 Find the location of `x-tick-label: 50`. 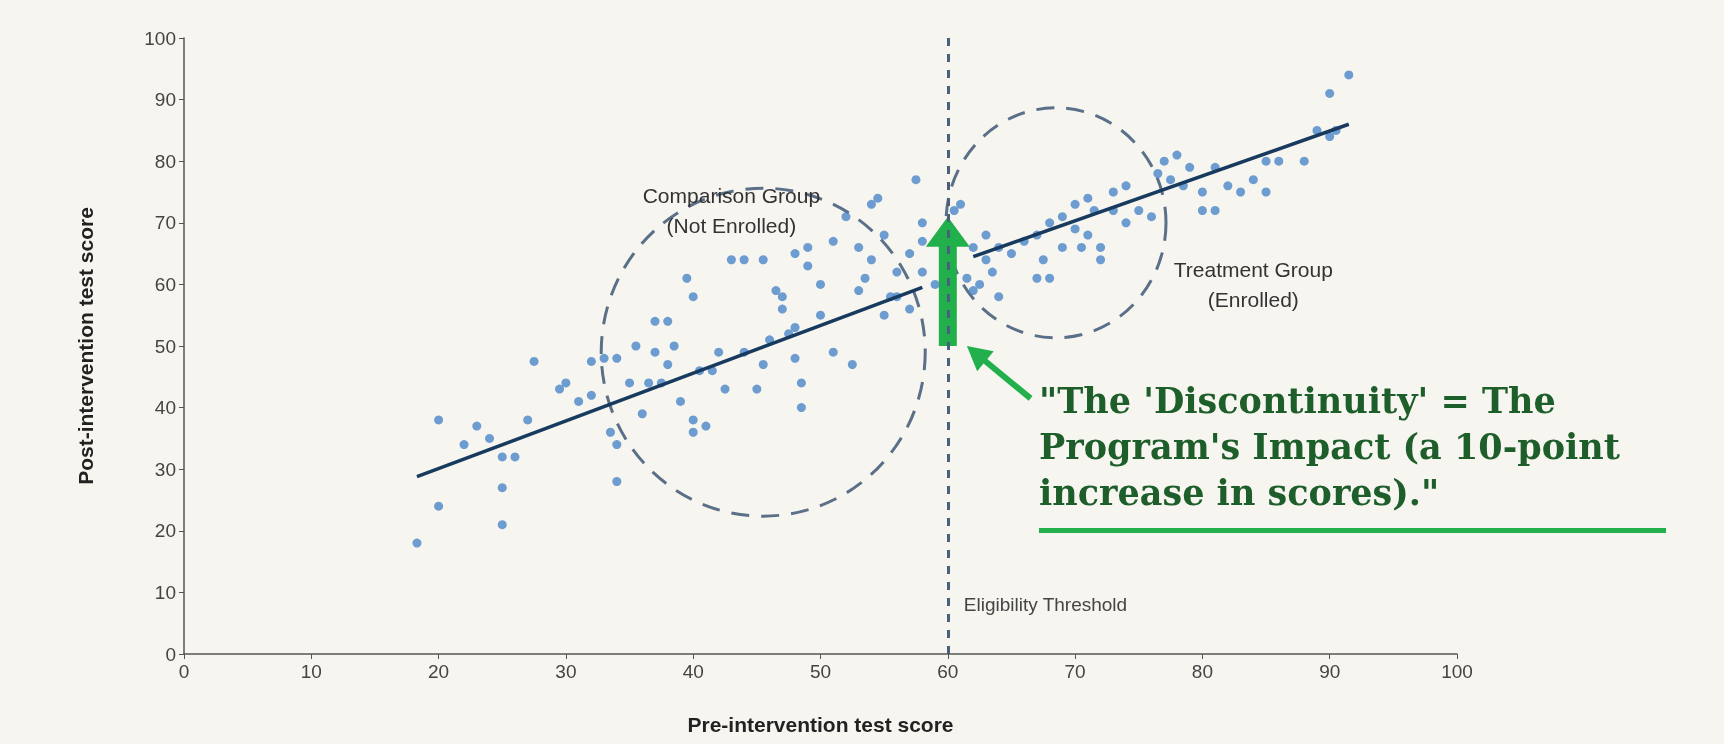

x-tick-label: 50 is located at coordinates (820, 671).